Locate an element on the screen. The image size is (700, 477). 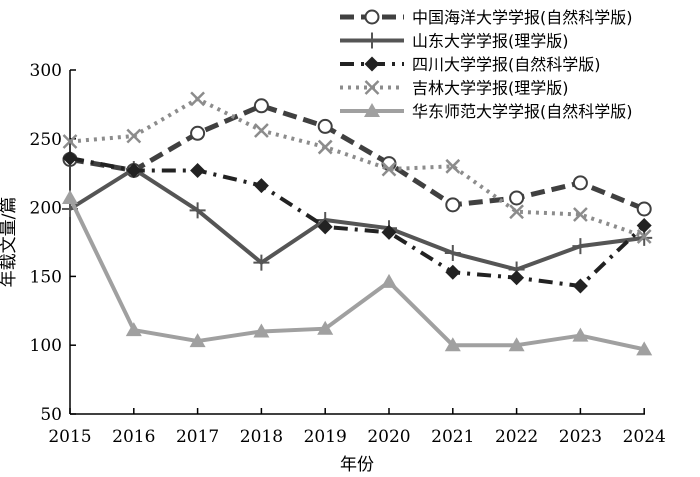
legend-item: 山东大学学报(理学版) is located at coordinates (454, 41).